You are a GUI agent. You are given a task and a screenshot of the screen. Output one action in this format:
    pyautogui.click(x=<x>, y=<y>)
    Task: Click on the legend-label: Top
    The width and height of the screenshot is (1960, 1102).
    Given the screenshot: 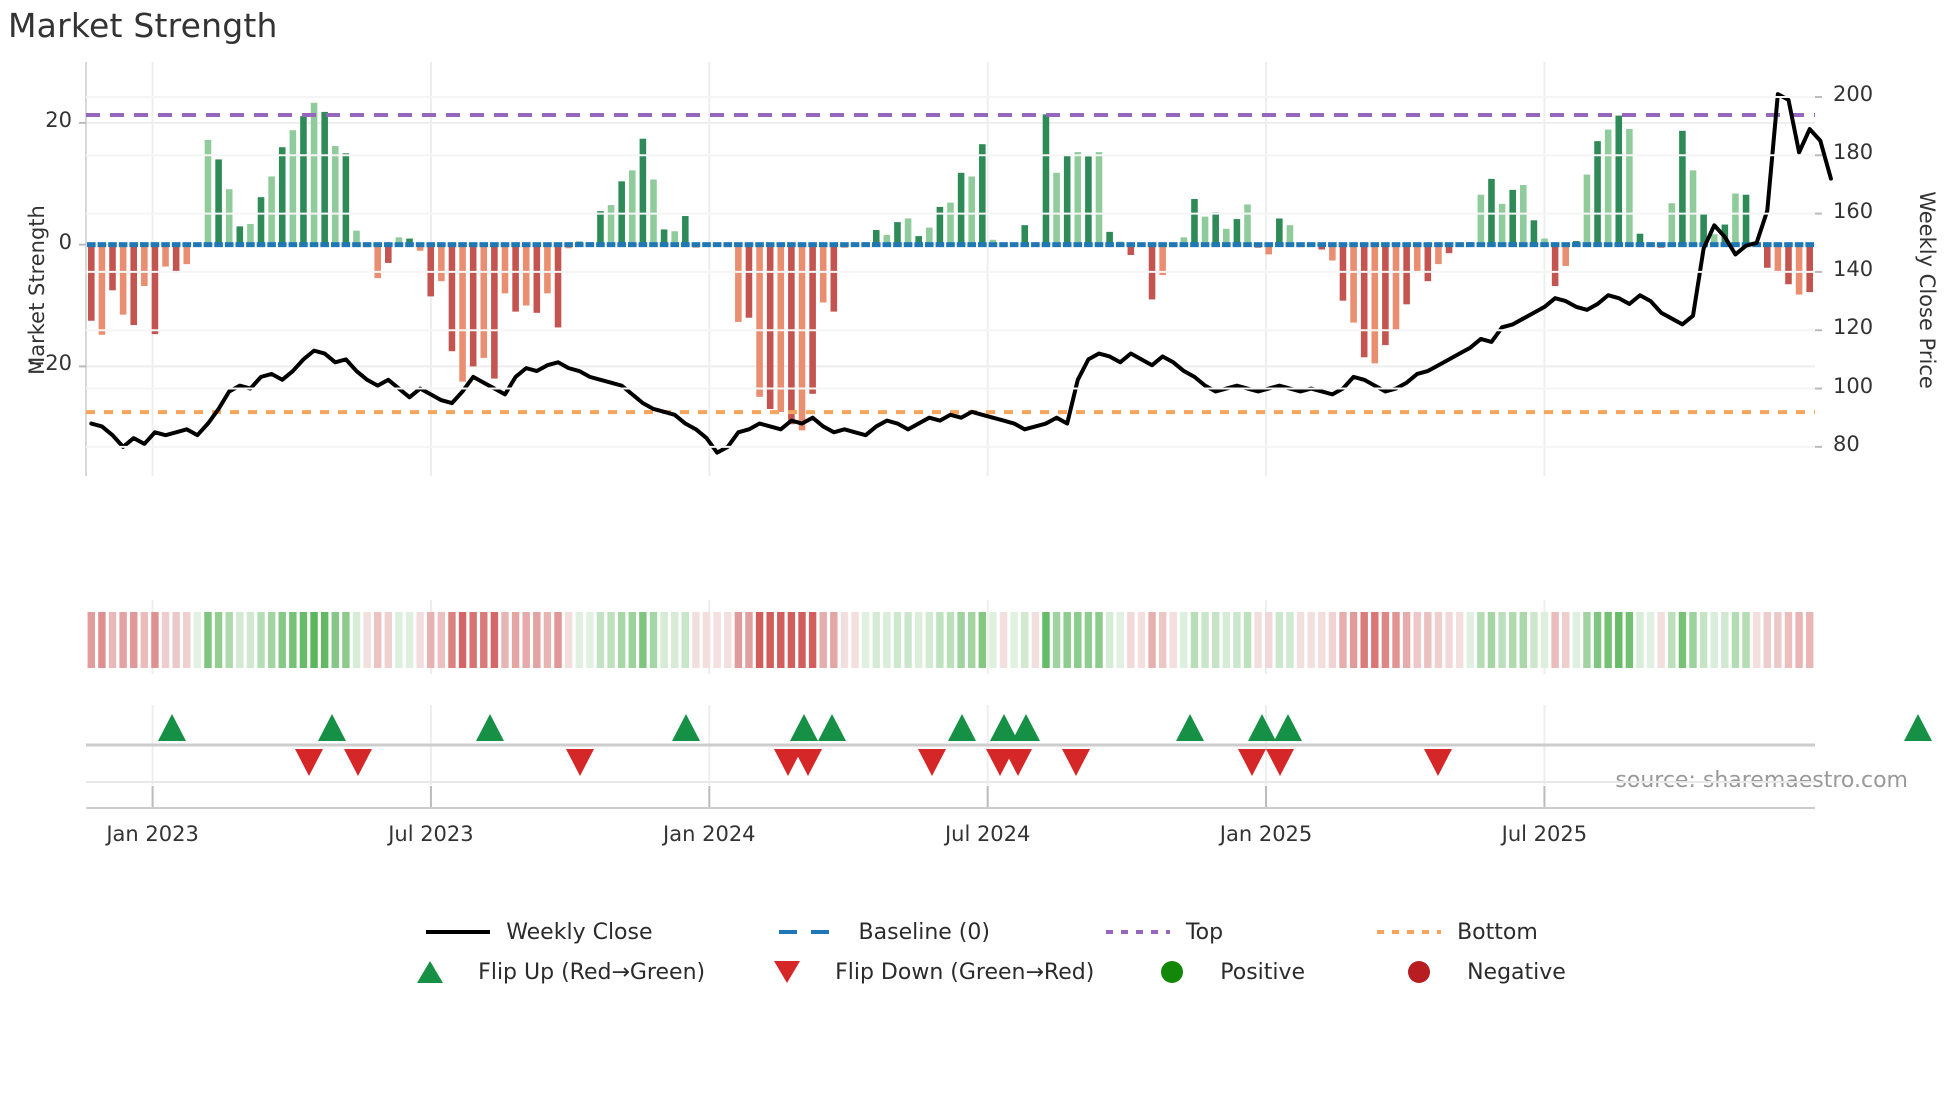 What is the action you would take?
    pyautogui.click(x=1204, y=932)
    